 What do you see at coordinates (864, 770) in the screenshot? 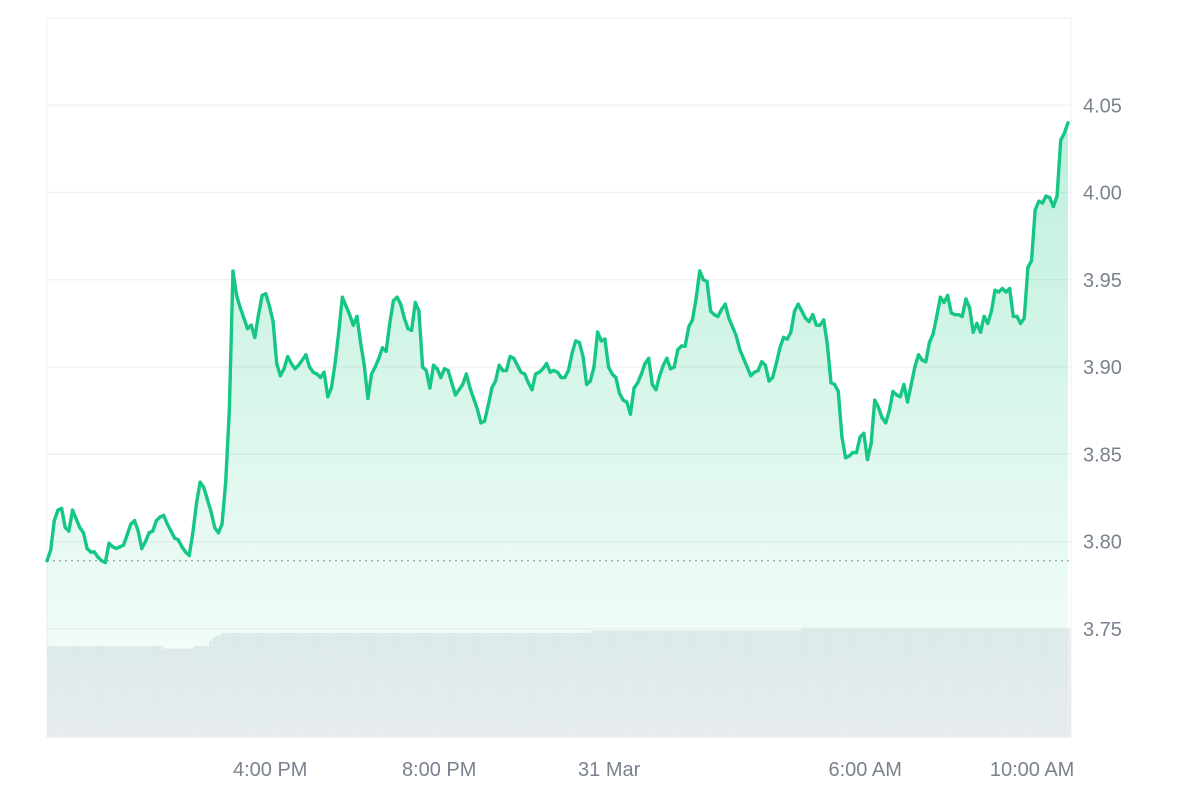
I see `x-tick-label: 6:00 AM` at bounding box center [864, 770].